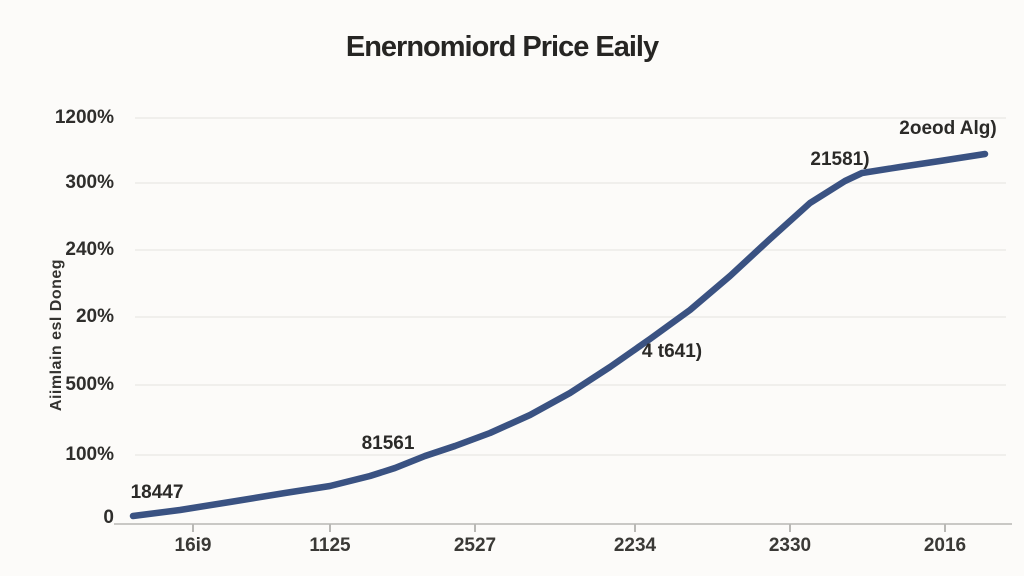 The image size is (1024, 576). Describe the element at coordinates (948, 128) in the screenshot. I see `data-point-label: 2oeod Alg)` at that location.